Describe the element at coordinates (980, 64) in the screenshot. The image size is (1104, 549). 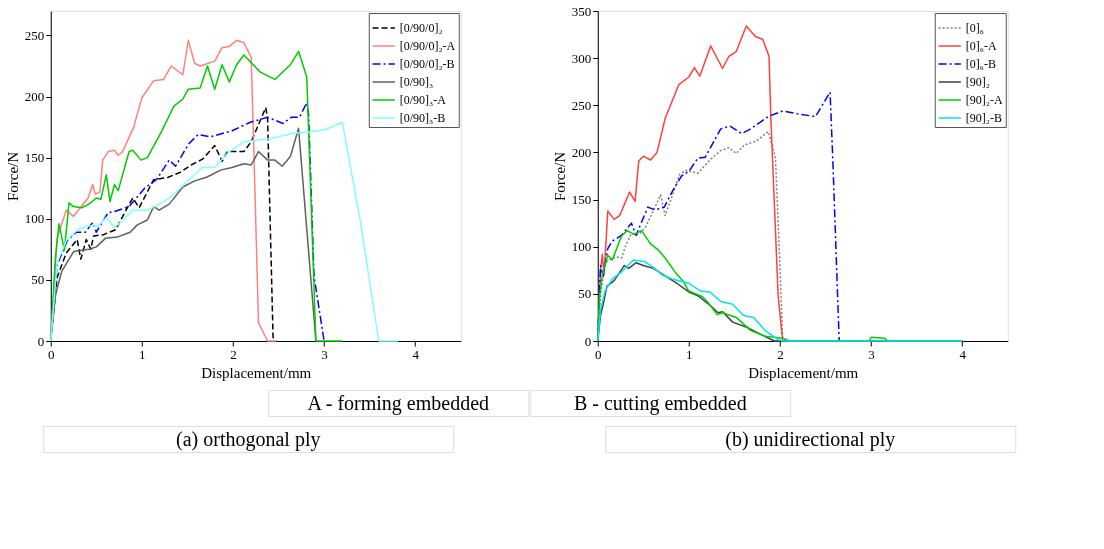
I see `legend-label: [0]₆-B` at that location.